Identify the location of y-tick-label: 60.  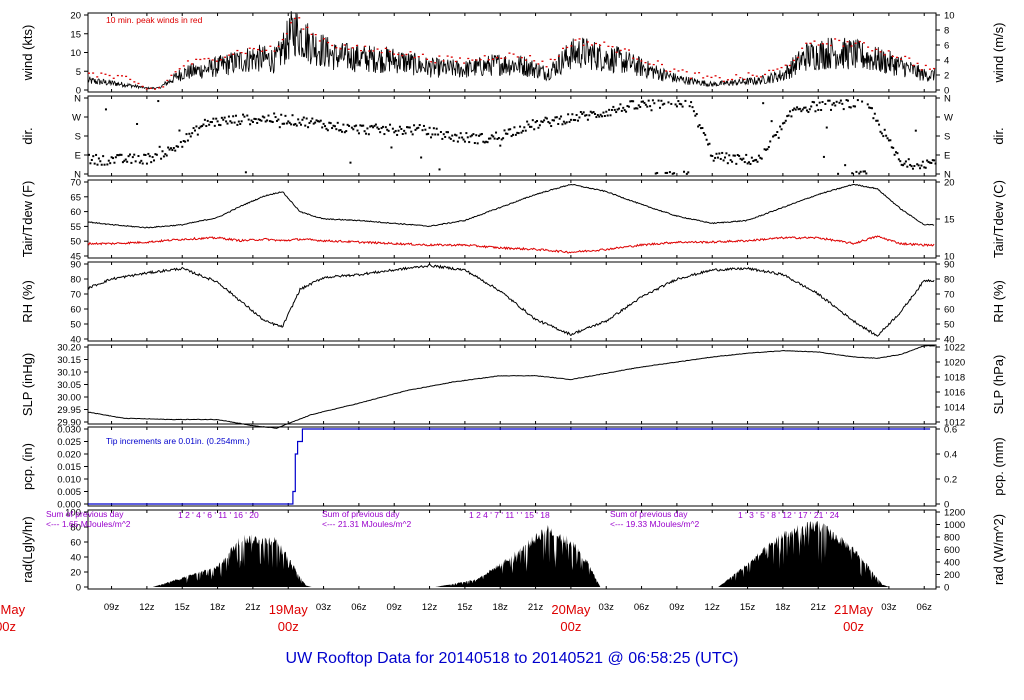
(75, 310).